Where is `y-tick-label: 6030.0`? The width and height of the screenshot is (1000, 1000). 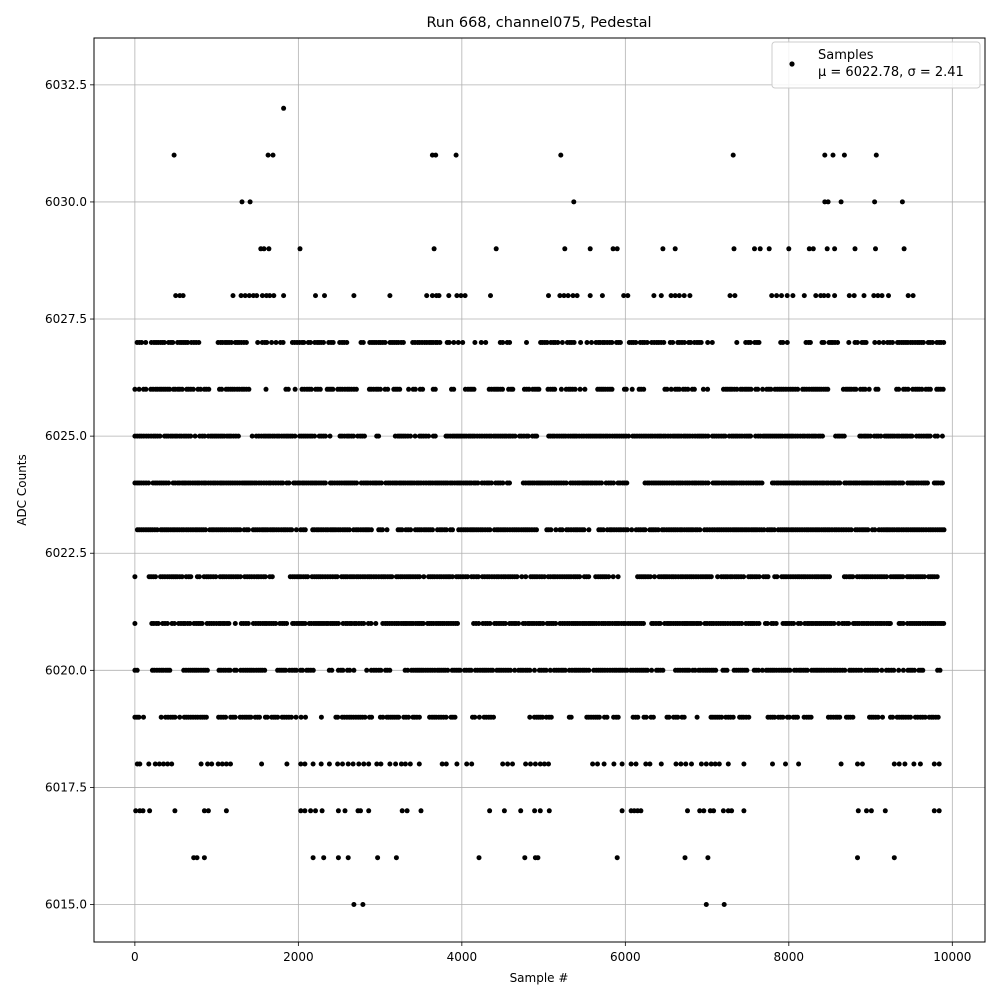
y-tick-label: 6030.0 is located at coordinates (66, 202).